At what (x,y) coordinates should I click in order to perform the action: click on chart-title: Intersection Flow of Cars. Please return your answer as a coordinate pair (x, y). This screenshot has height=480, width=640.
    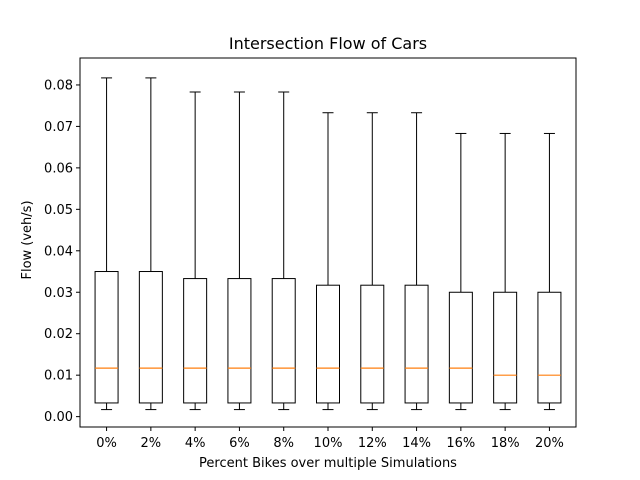
    Looking at the image, I should click on (328, 43).